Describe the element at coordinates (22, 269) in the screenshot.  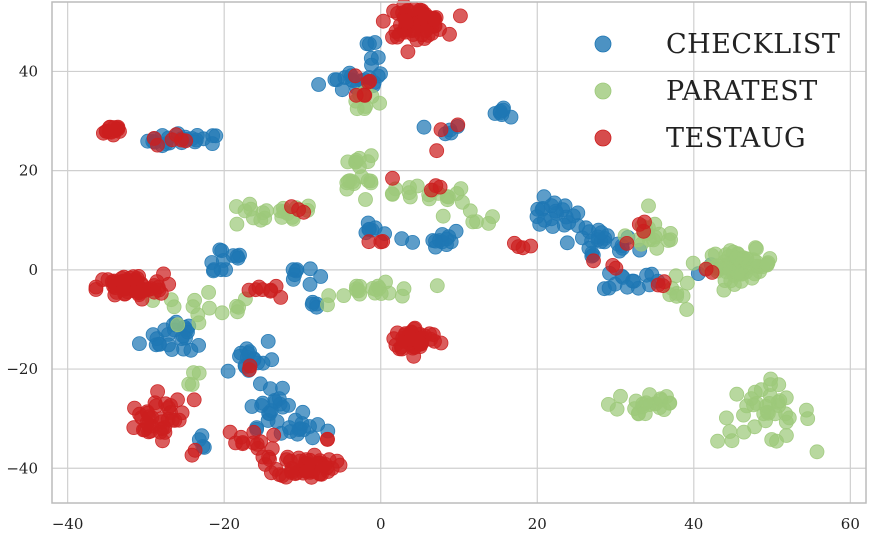
I see `y-axis-ticks: −40 −20 0 20 40` at that location.